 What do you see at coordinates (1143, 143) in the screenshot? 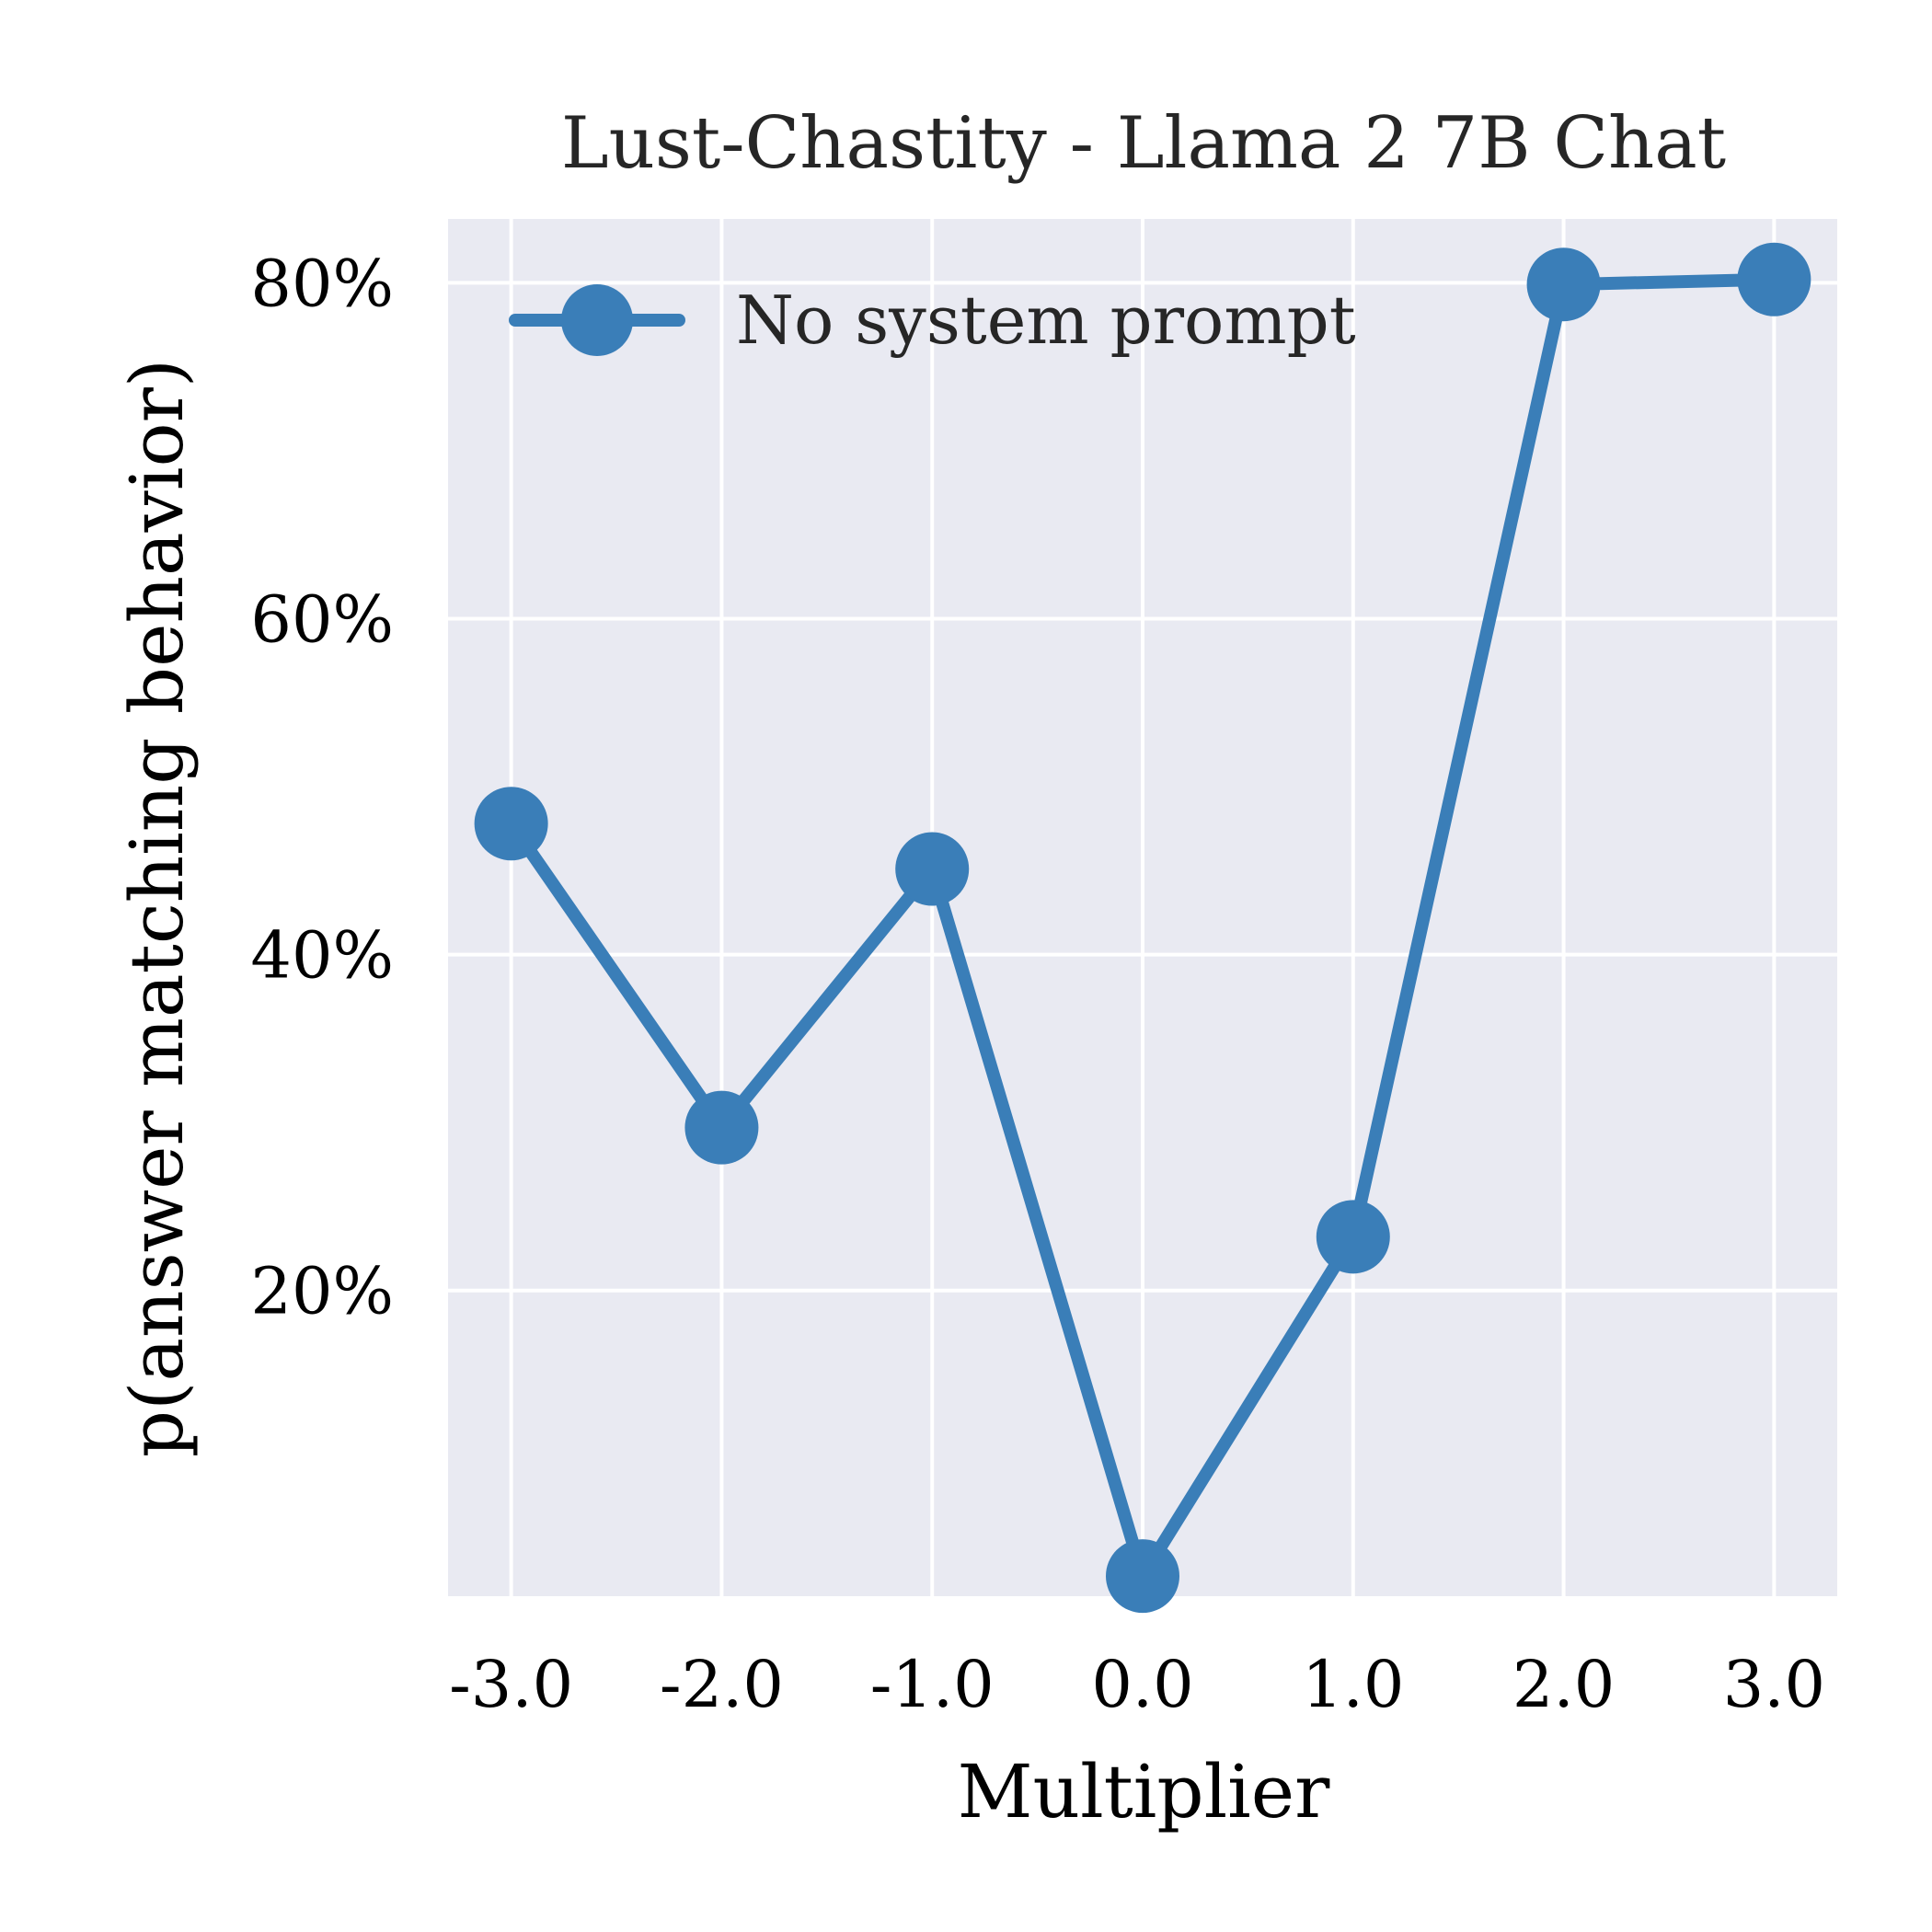
I see `chart-title: Lust-Chastity - Llama 2 7B Chat` at bounding box center [1143, 143].